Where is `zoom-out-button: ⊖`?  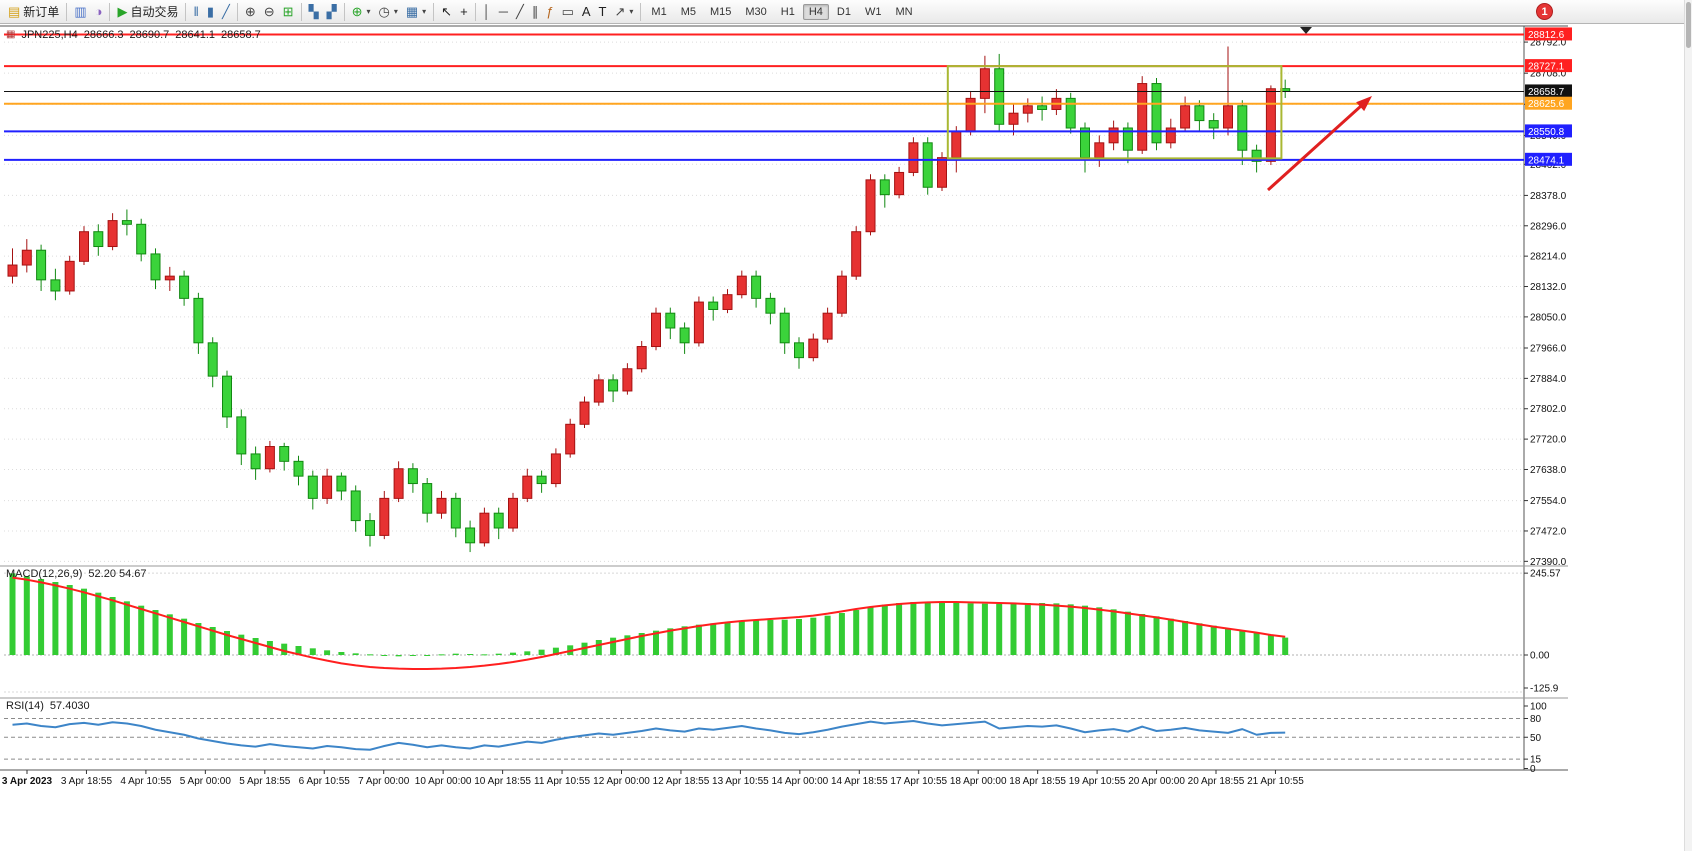 zoom-out-button: ⊖ is located at coordinates (269, 12).